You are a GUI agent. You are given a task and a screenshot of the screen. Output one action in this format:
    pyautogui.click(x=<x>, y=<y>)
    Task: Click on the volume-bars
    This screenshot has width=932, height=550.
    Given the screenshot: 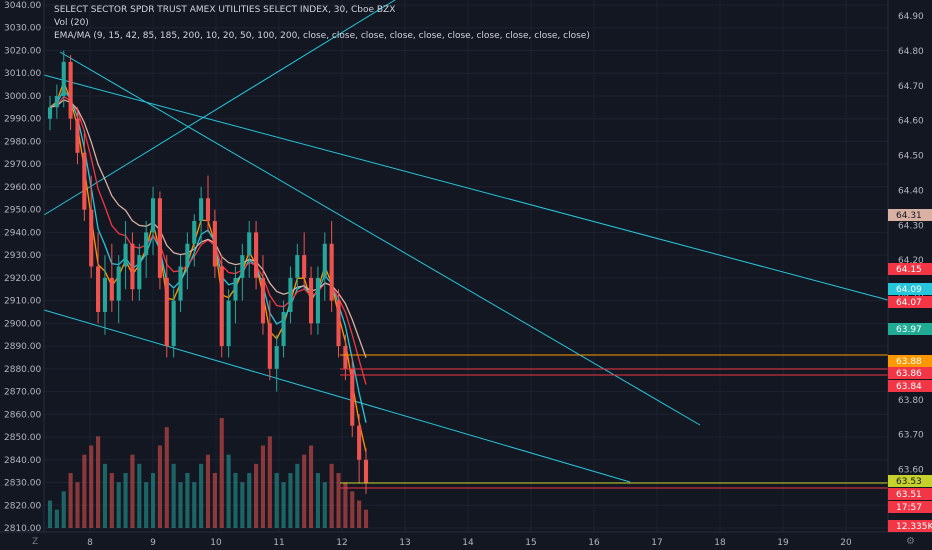 What is the action you would take?
    pyautogui.click(x=208, y=473)
    